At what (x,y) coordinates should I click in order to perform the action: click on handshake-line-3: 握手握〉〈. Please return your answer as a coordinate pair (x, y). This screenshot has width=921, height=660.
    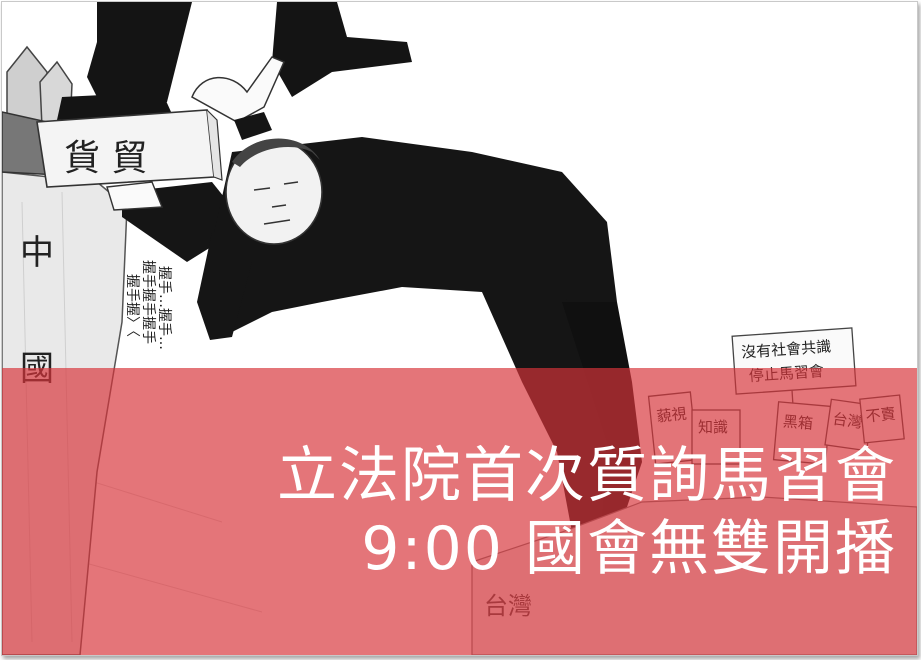
    Looking at the image, I should click on (132, 305).